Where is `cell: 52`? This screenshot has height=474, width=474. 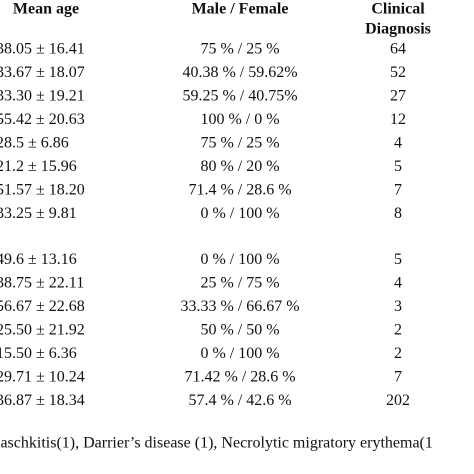 cell: 52 is located at coordinates (398, 72).